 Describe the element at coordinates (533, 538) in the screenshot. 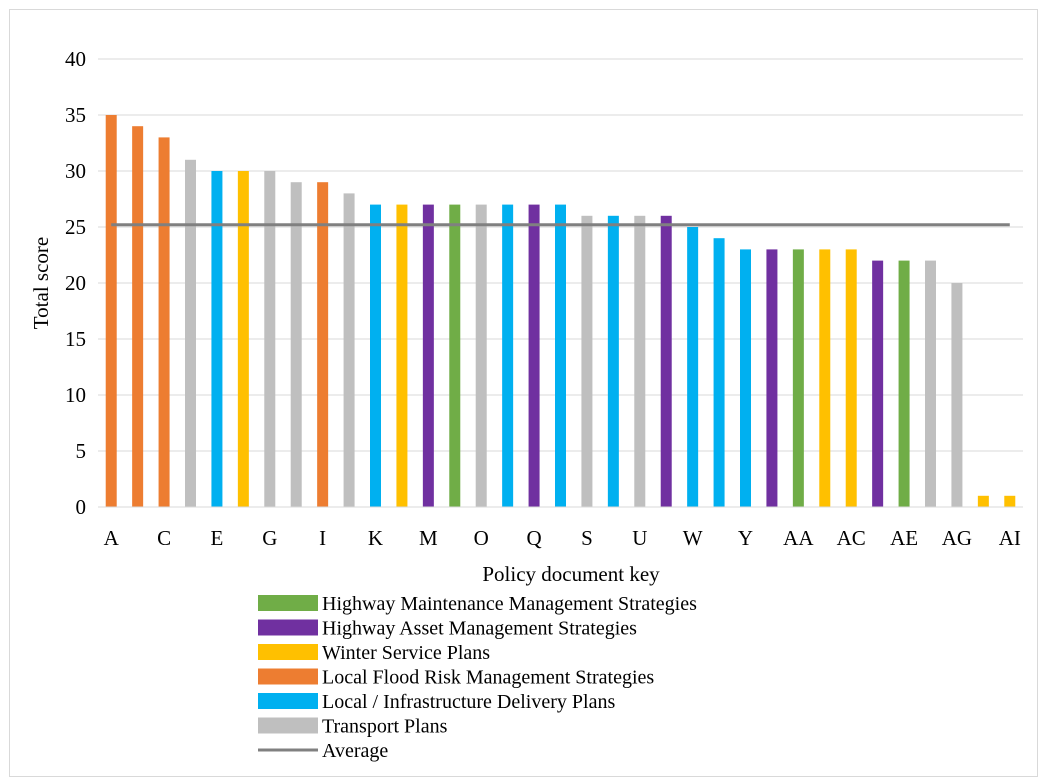

I see `x-tick-label: Q` at that location.